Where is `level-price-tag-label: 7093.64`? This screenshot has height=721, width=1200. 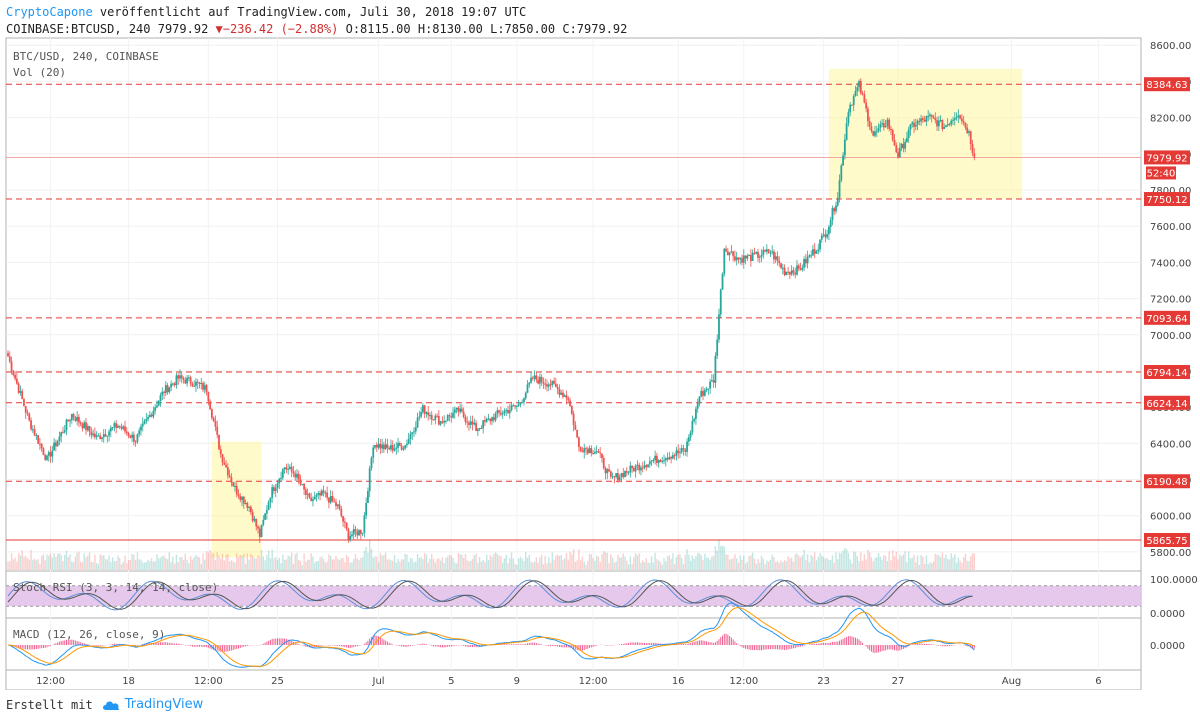 level-price-tag-label: 7093.64 is located at coordinates (1166, 319).